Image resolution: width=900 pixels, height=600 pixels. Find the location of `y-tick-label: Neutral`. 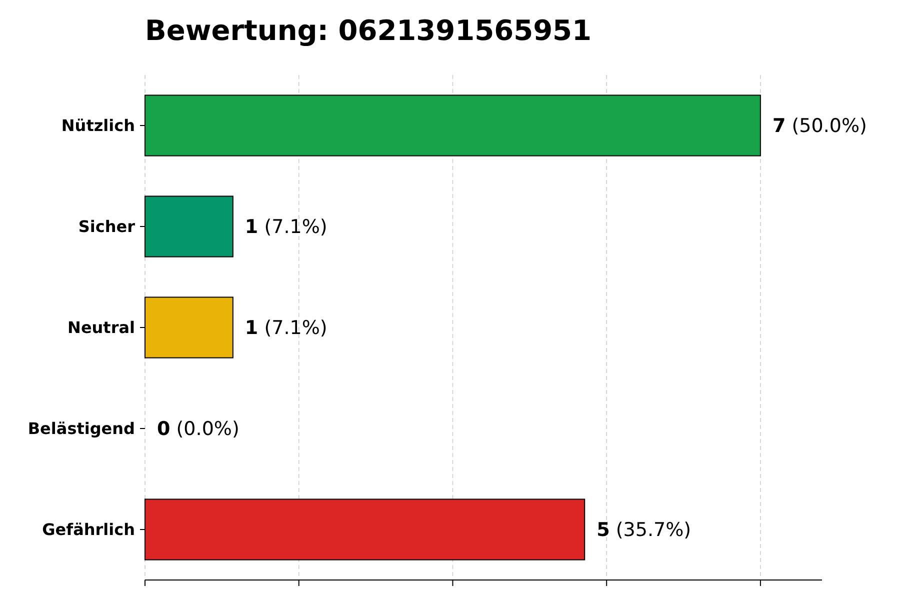

y-tick-label: Neutral is located at coordinates (101, 328).